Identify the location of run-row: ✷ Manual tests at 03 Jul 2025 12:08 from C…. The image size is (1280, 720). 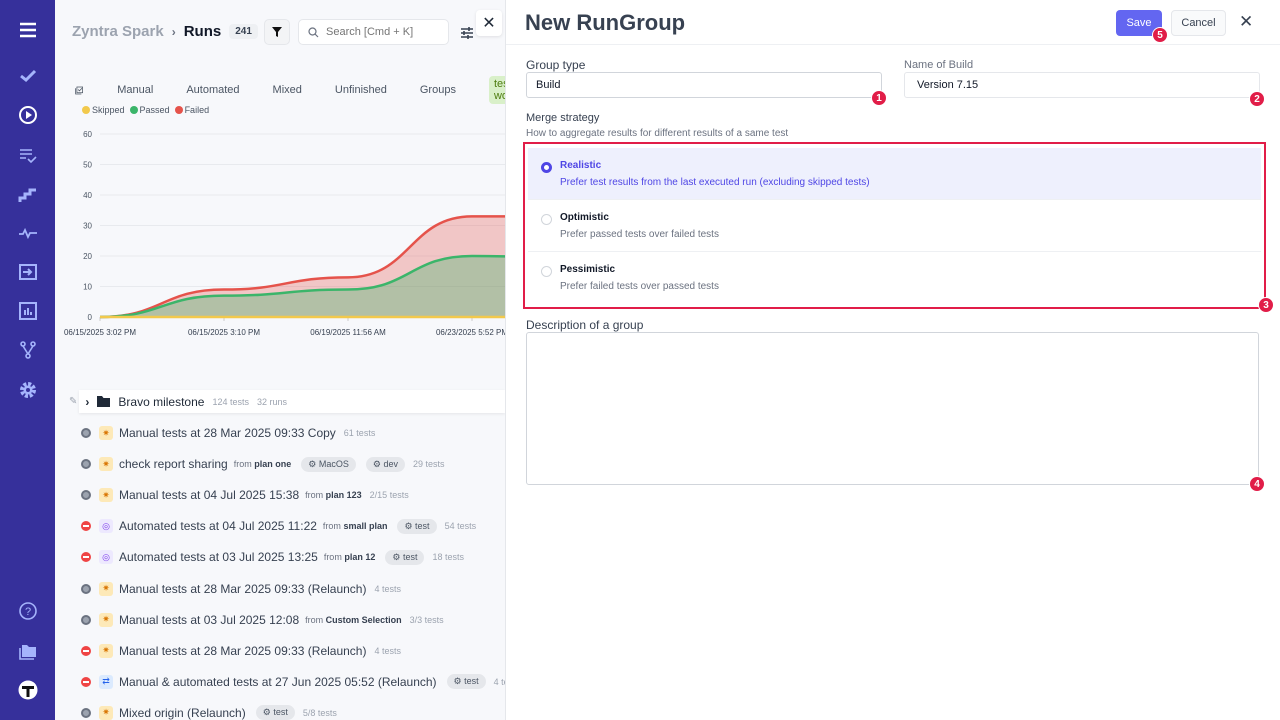
(262, 620).